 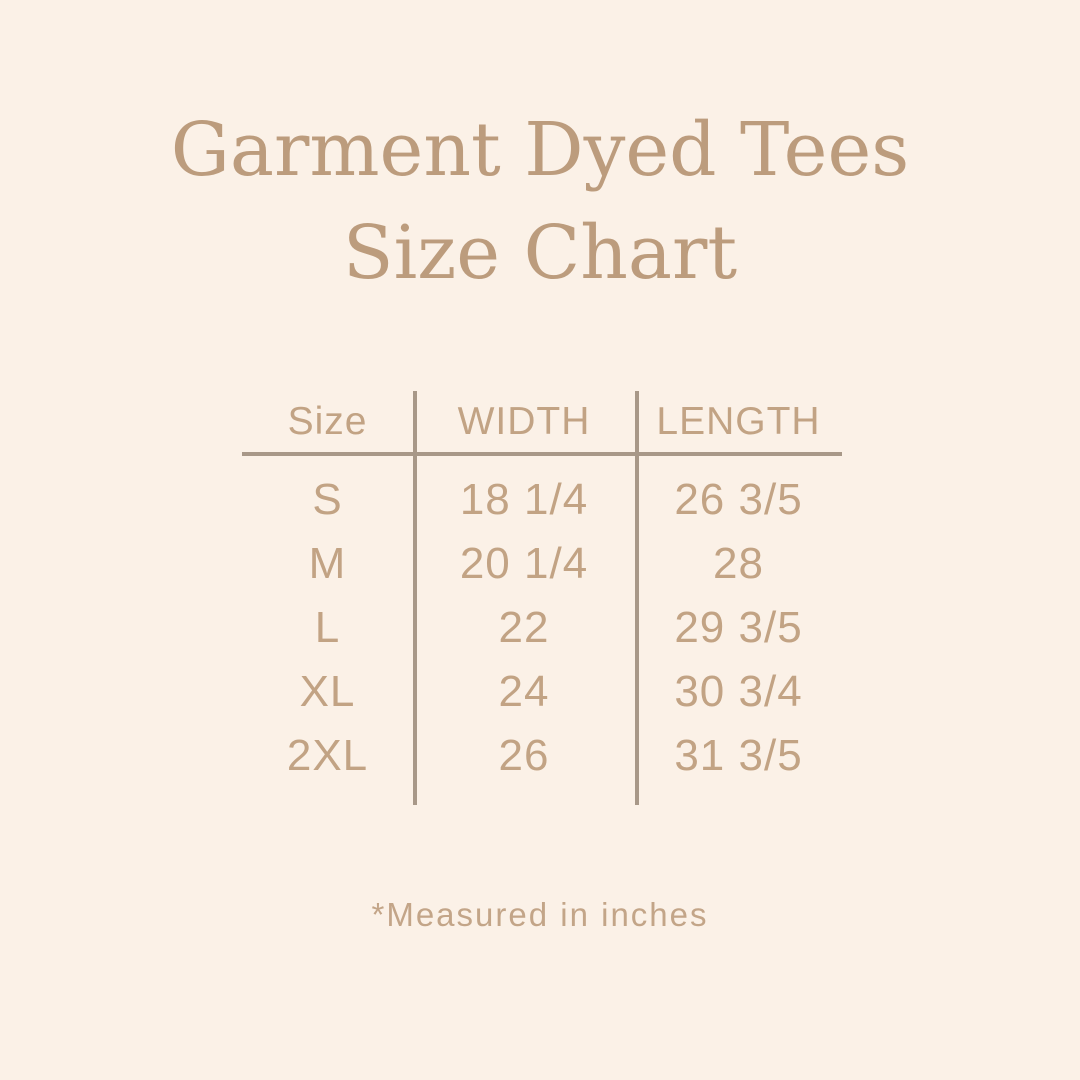 What do you see at coordinates (327, 563) in the screenshot?
I see `size-cell: M` at bounding box center [327, 563].